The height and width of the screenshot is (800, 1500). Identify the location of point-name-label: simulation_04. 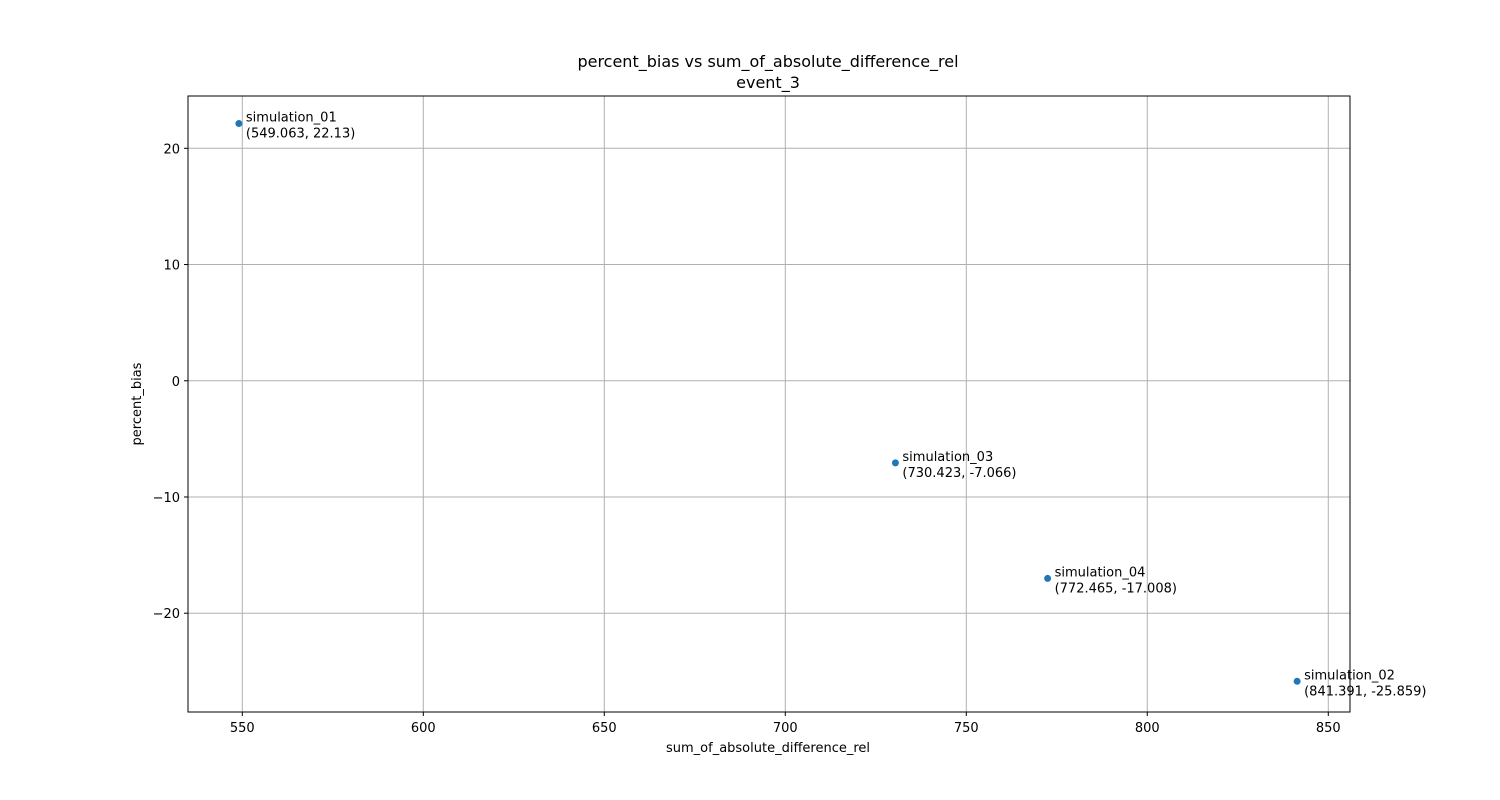
(1100, 572).